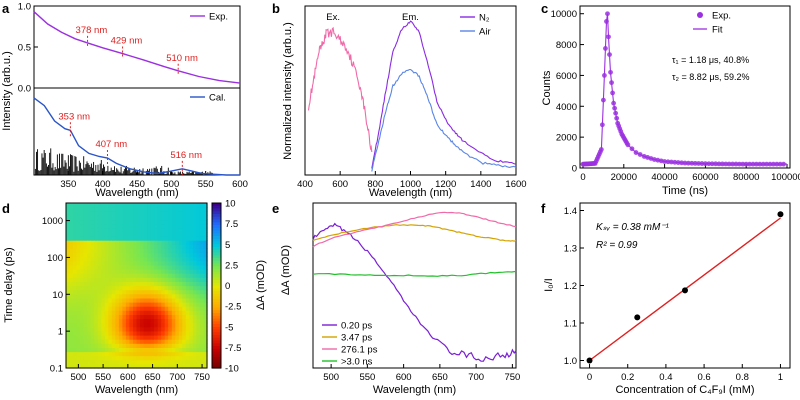  I want to click on y-axis-label: ΔA (mOD), so click(261, 285).